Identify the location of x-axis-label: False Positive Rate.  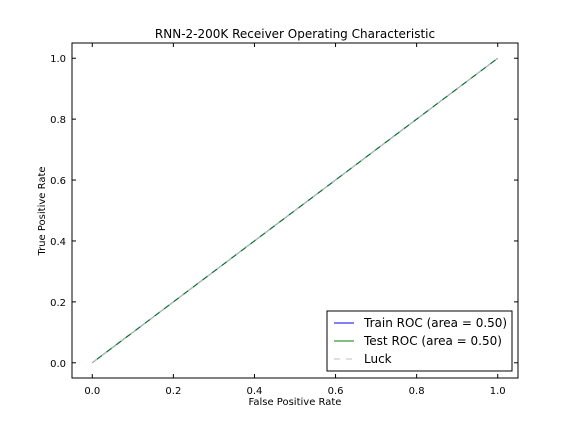
(295, 402).